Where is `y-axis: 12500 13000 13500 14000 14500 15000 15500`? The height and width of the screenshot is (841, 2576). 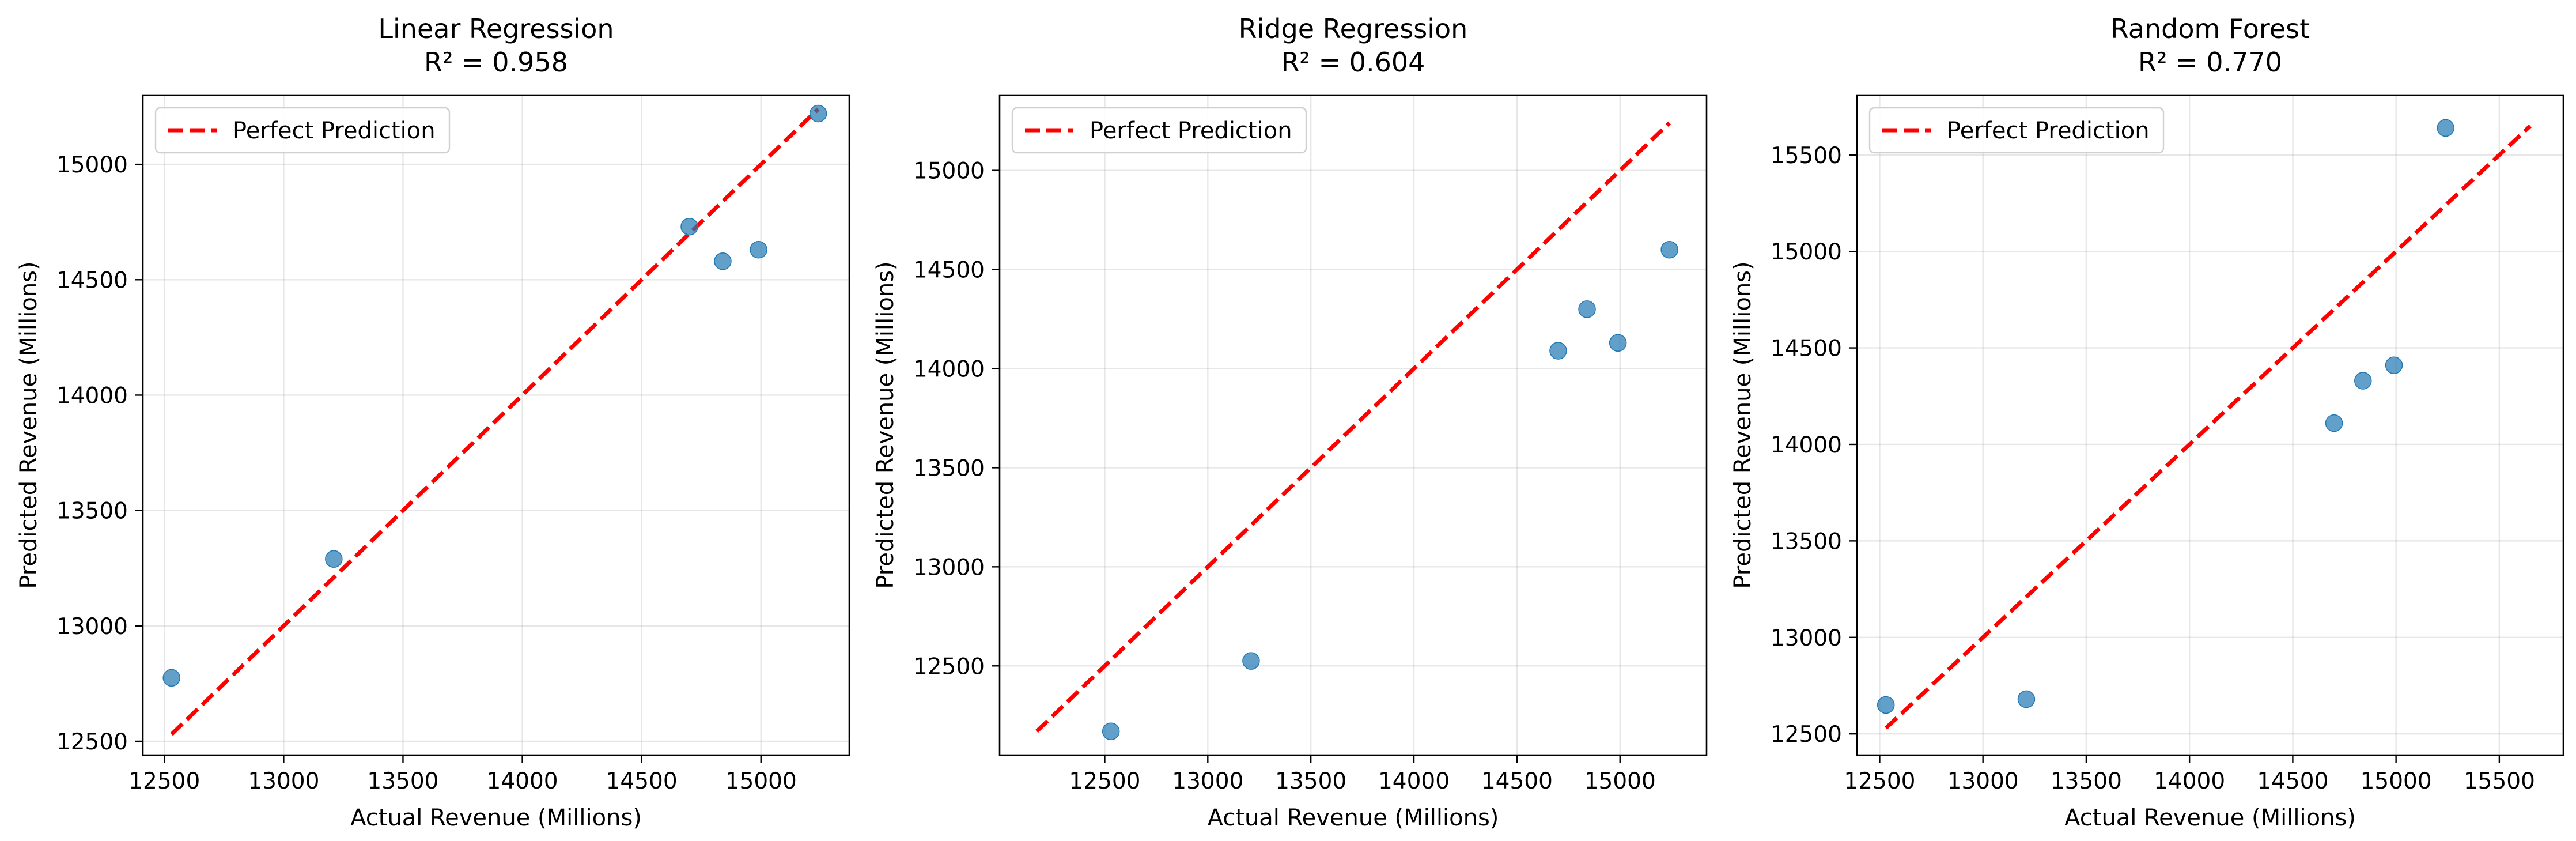
y-axis: 12500 13000 13500 14000 14500 15000 15500 is located at coordinates (1814, 445).